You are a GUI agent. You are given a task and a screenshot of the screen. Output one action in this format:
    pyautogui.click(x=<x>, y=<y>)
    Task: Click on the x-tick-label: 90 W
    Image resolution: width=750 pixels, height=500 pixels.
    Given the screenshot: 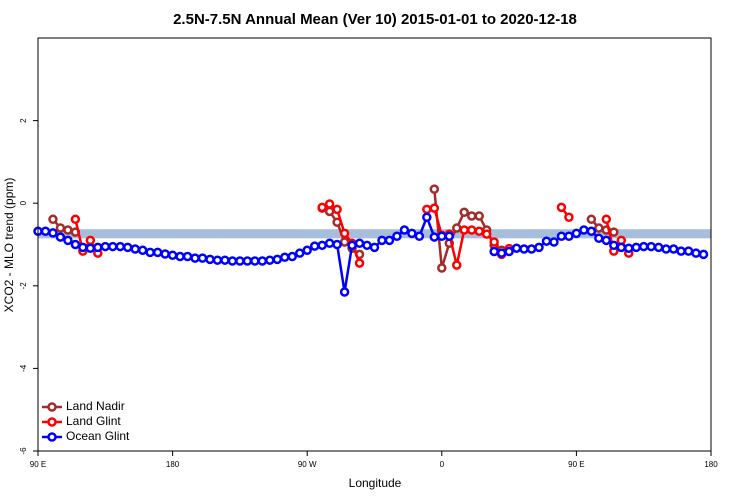 What is the action you would take?
    pyautogui.click(x=307, y=464)
    